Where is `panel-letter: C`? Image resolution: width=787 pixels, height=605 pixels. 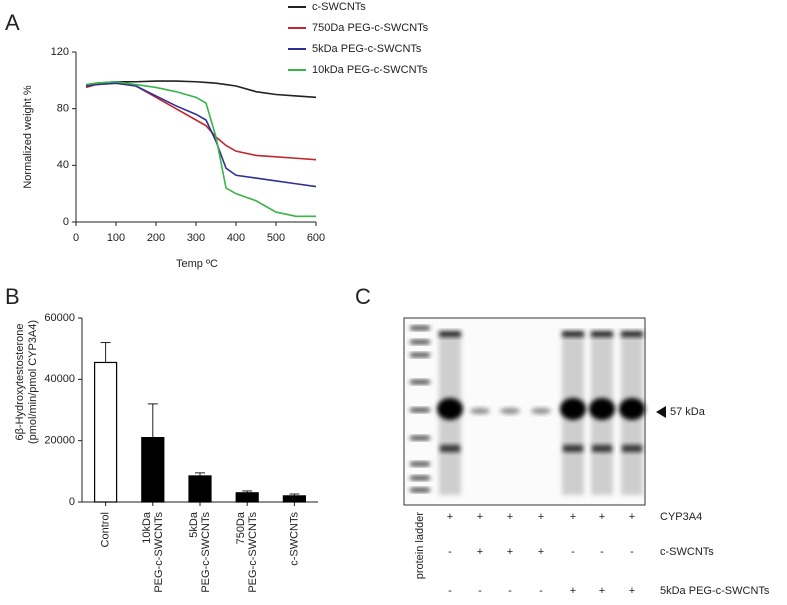
panel-letter: C is located at coordinates (363, 296).